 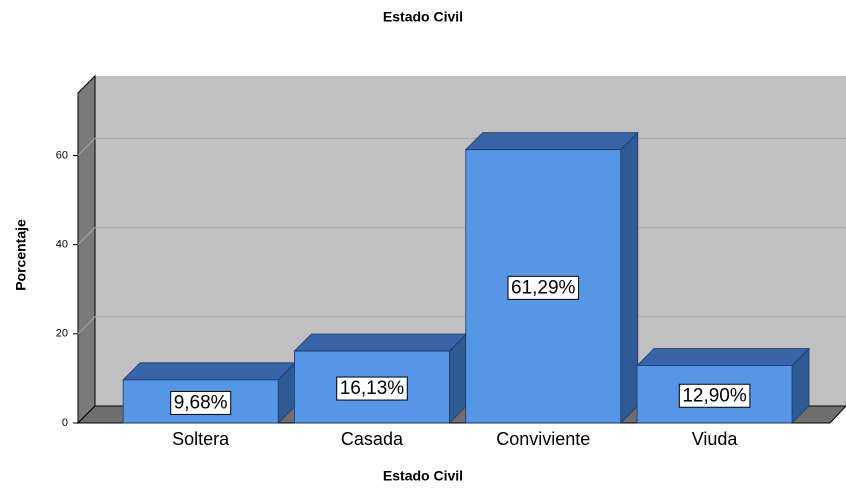 What do you see at coordinates (423, 17) in the screenshot?
I see `chart-title: Estado Civil` at bounding box center [423, 17].